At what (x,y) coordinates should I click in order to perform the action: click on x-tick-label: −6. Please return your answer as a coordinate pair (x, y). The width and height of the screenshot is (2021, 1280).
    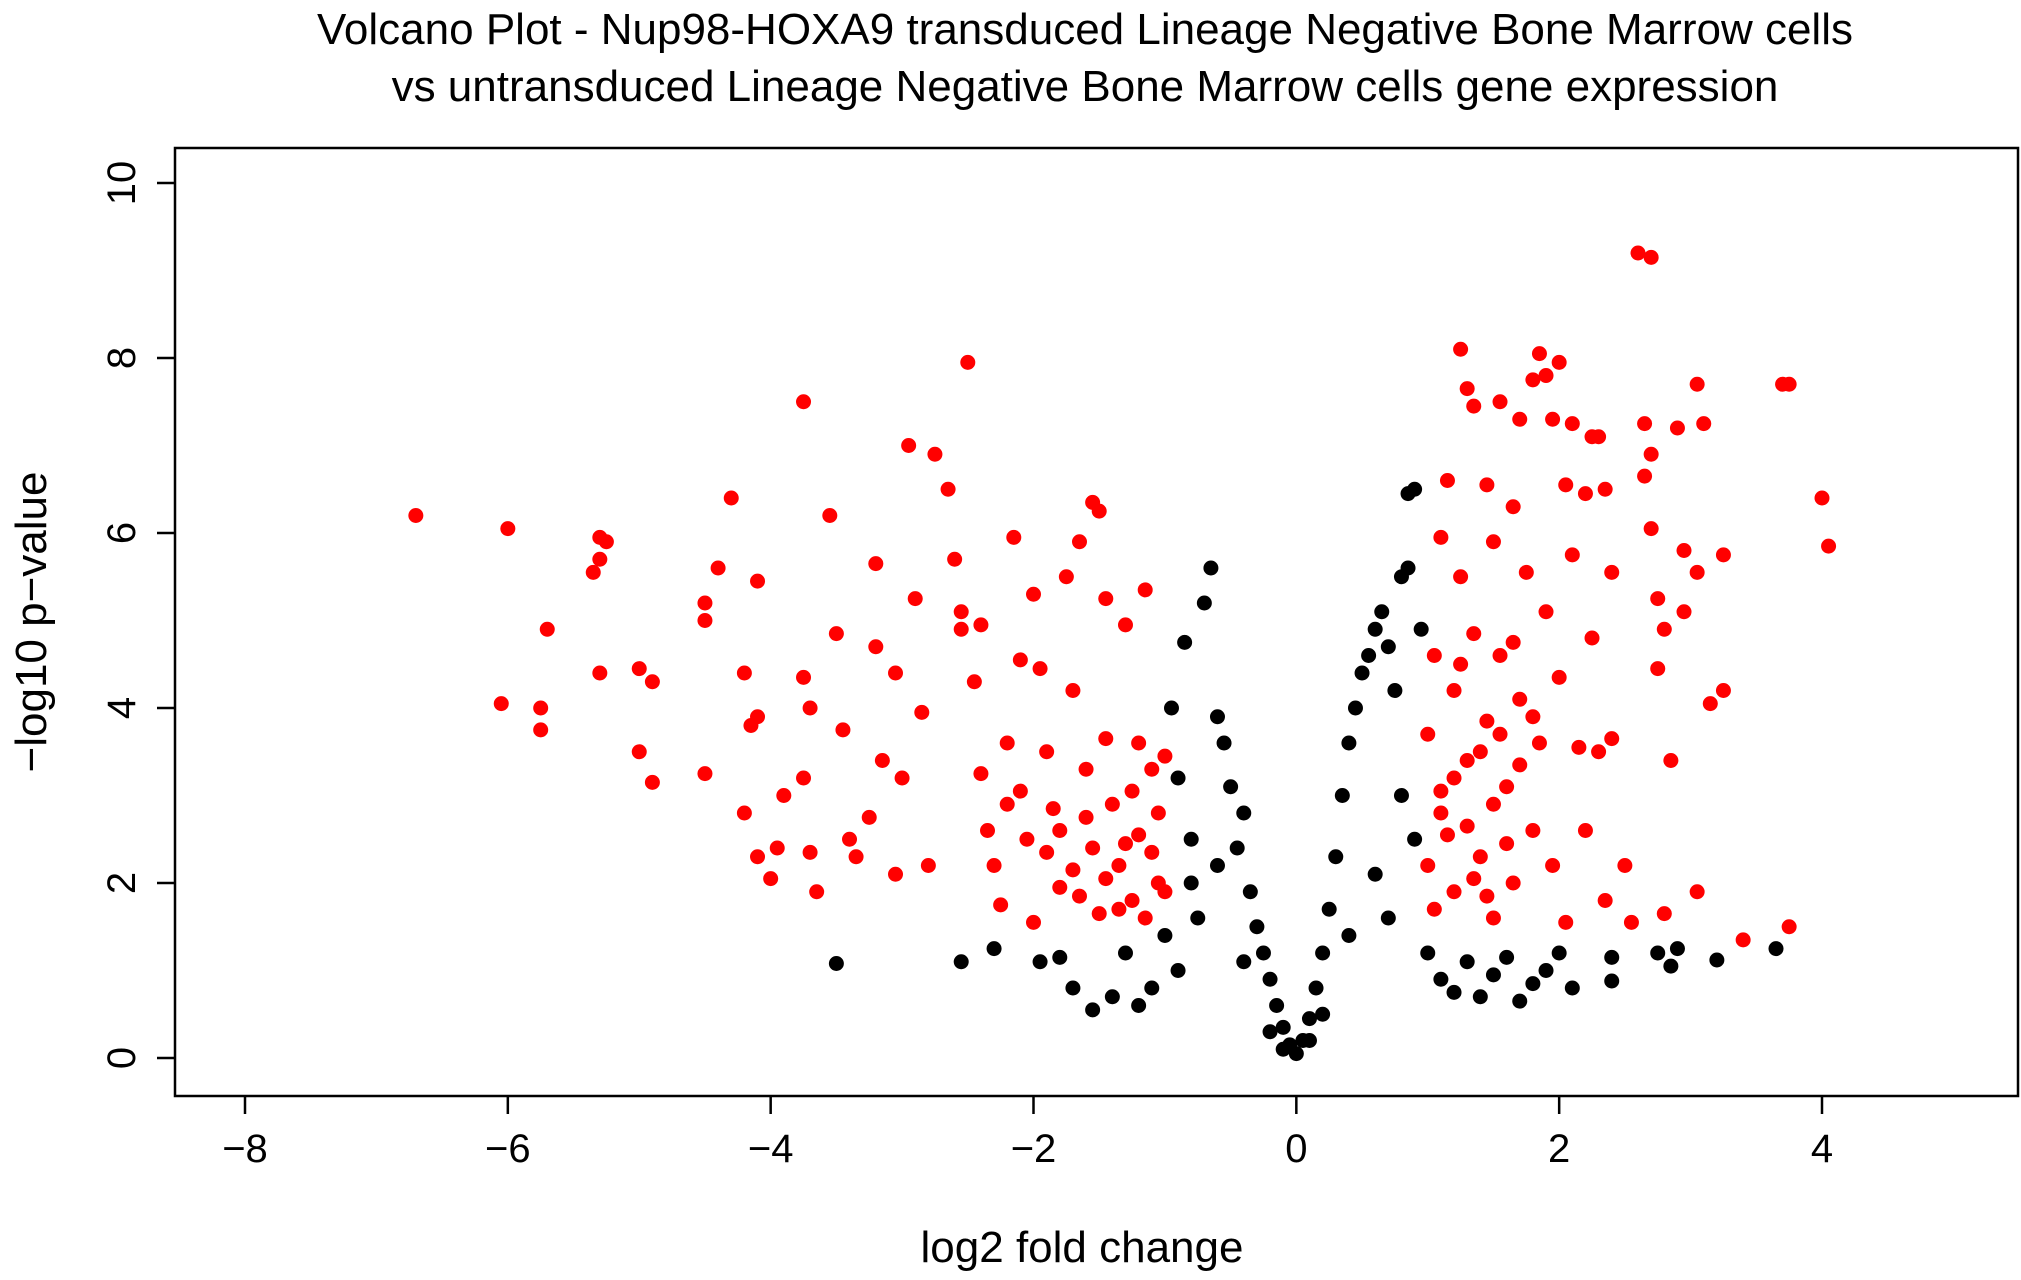
    Looking at the image, I should click on (508, 1149).